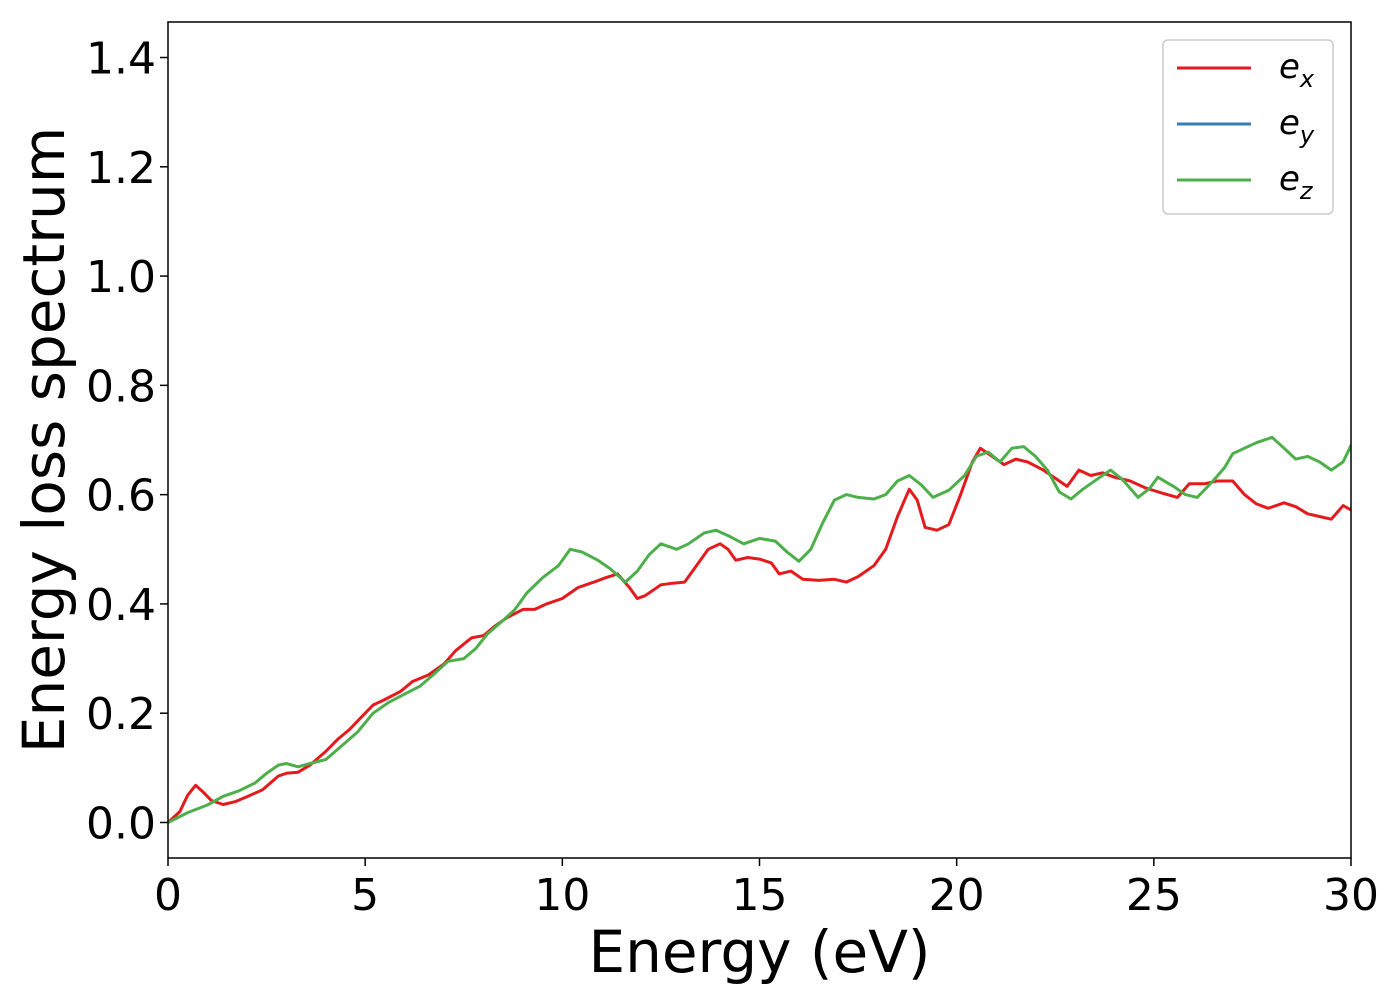 The image size is (1400, 1000). Describe the element at coordinates (168, 895) in the screenshot. I see `x-tick-label: 0` at that location.